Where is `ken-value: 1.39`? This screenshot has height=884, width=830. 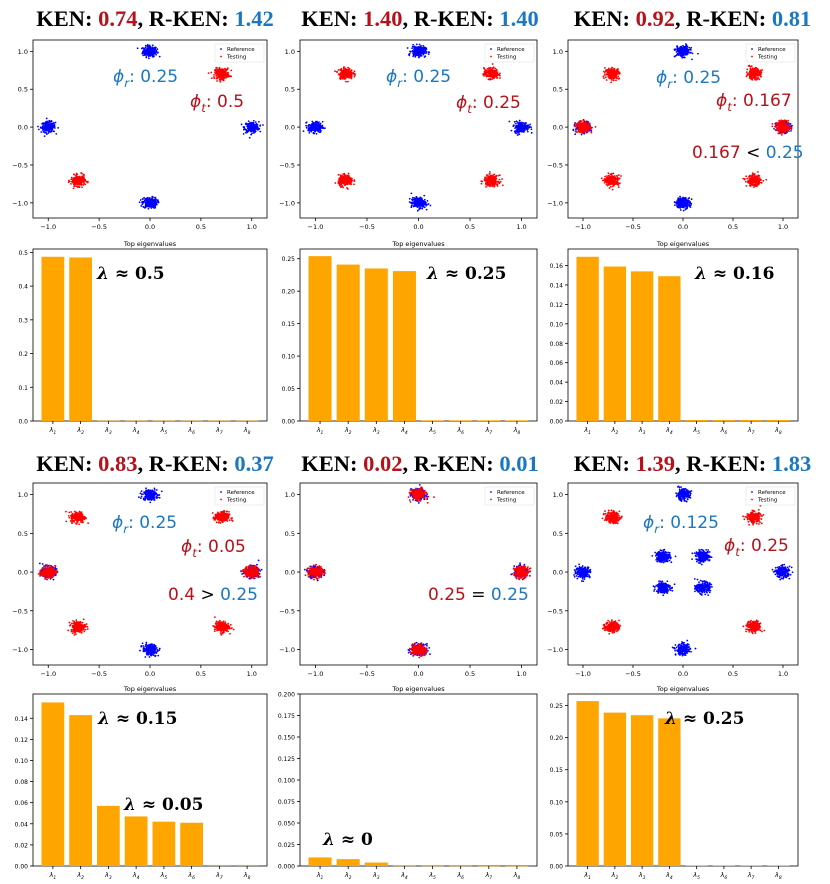
ken-value: 1.39 is located at coordinates (655, 463).